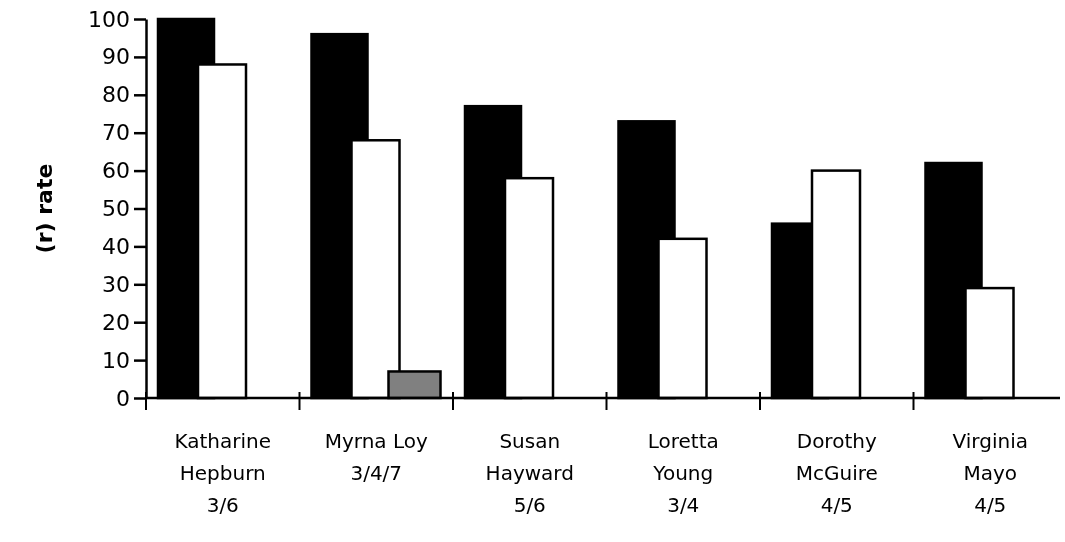  Describe the element at coordinates (116, 95) in the screenshot. I see `y-tick-label: 80` at that location.